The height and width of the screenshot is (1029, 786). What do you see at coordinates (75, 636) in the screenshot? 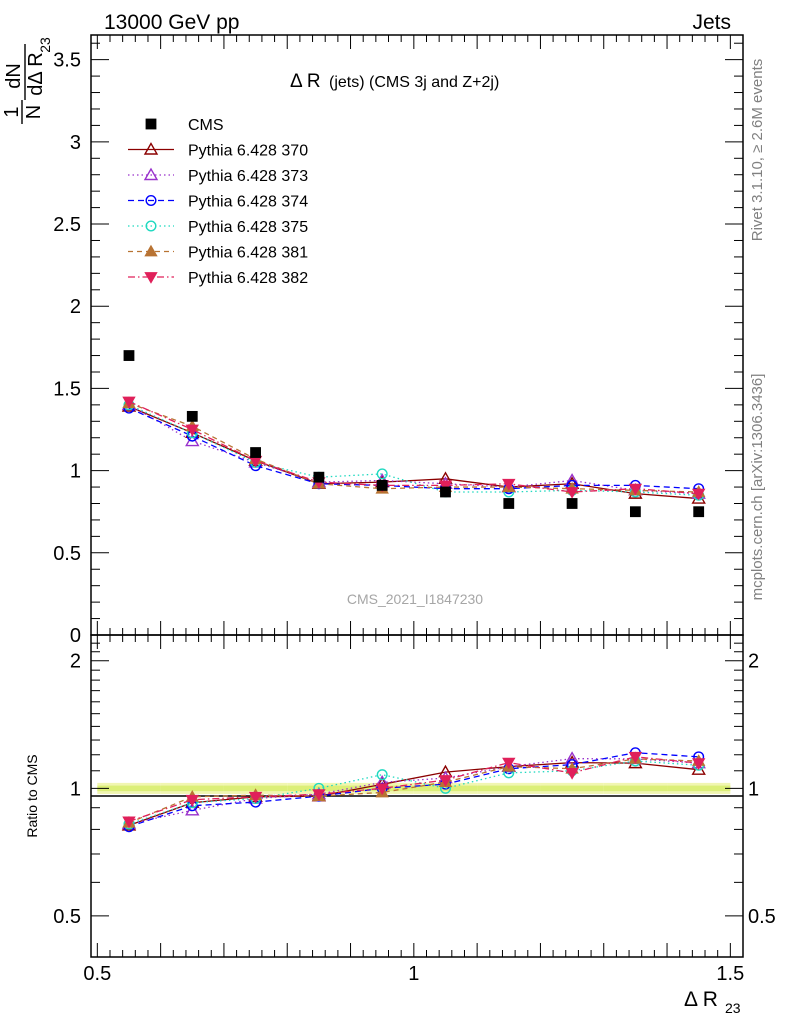
I see `y-tick-label-main: 0` at bounding box center [75, 636].